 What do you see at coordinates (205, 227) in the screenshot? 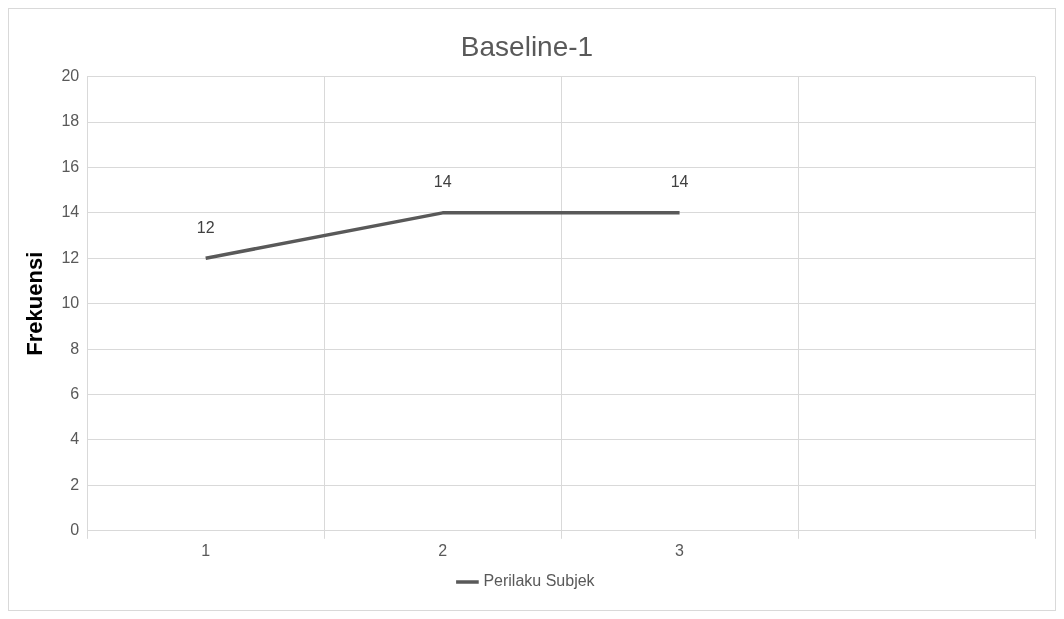
I see `data-label: 12` at bounding box center [205, 227].